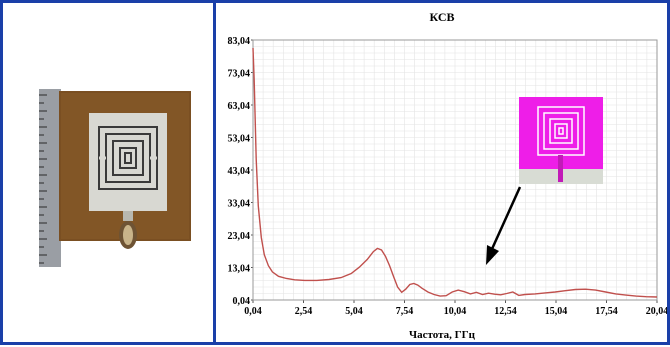 This screenshot has height=347, width=670. What do you see at coordinates (239, 41) in the screenshot?
I see `y-tick-label: 83,04` at bounding box center [239, 41].